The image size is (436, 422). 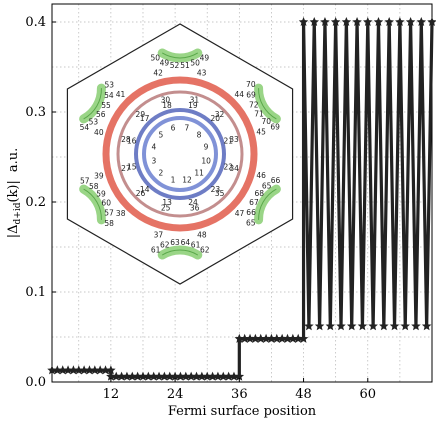 I want to click on inset-point-label: 11, so click(x=199, y=173).